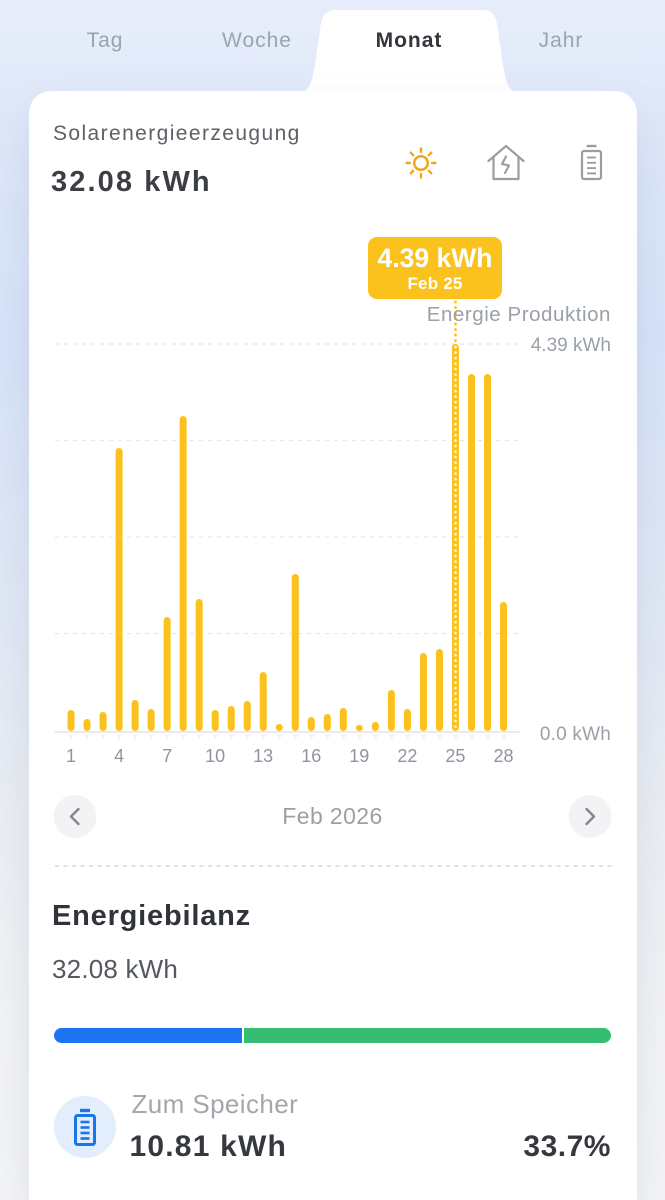 The height and width of the screenshot is (1200, 665). Describe the element at coordinates (359, 756) in the screenshot. I see `svg-text: 19` at that location.